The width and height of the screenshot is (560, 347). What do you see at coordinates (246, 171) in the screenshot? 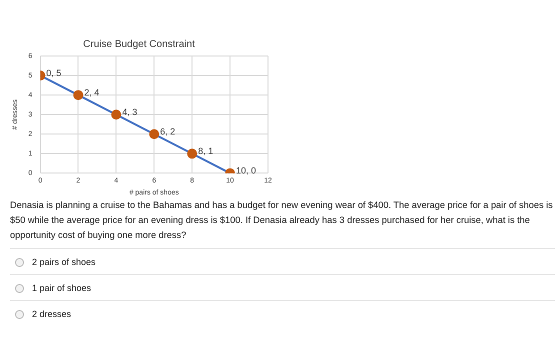
I see `data-label: 10, 0` at bounding box center [246, 171].